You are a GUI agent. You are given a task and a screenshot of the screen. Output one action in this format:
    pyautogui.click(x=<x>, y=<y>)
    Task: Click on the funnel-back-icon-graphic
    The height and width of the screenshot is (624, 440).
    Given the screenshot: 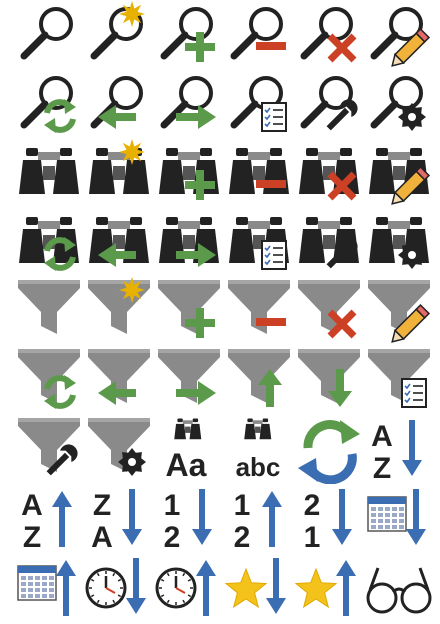 What is the action you would take?
    pyautogui.click(x=119, y=377)
    